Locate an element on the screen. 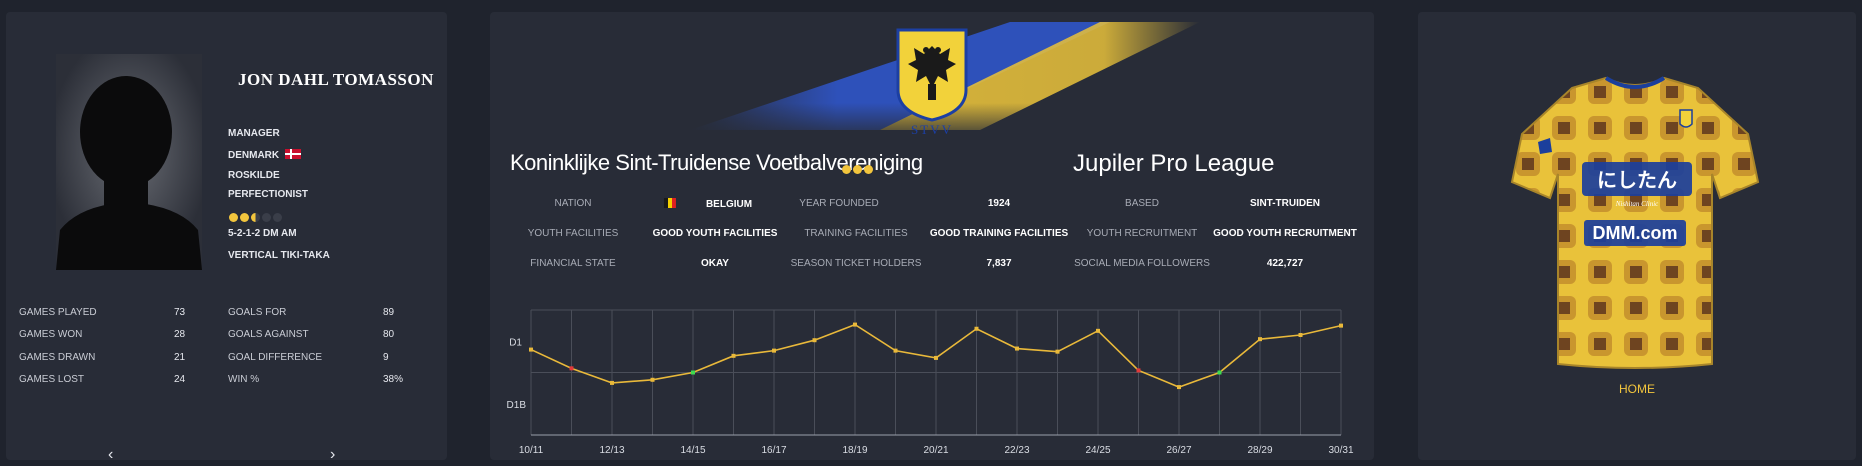 The width and height of the screenshot is (1862, 466). info-label-social-media-followers: SOCIAL MEDIA FOLLOWERS is located at coordinates (1142, 263).